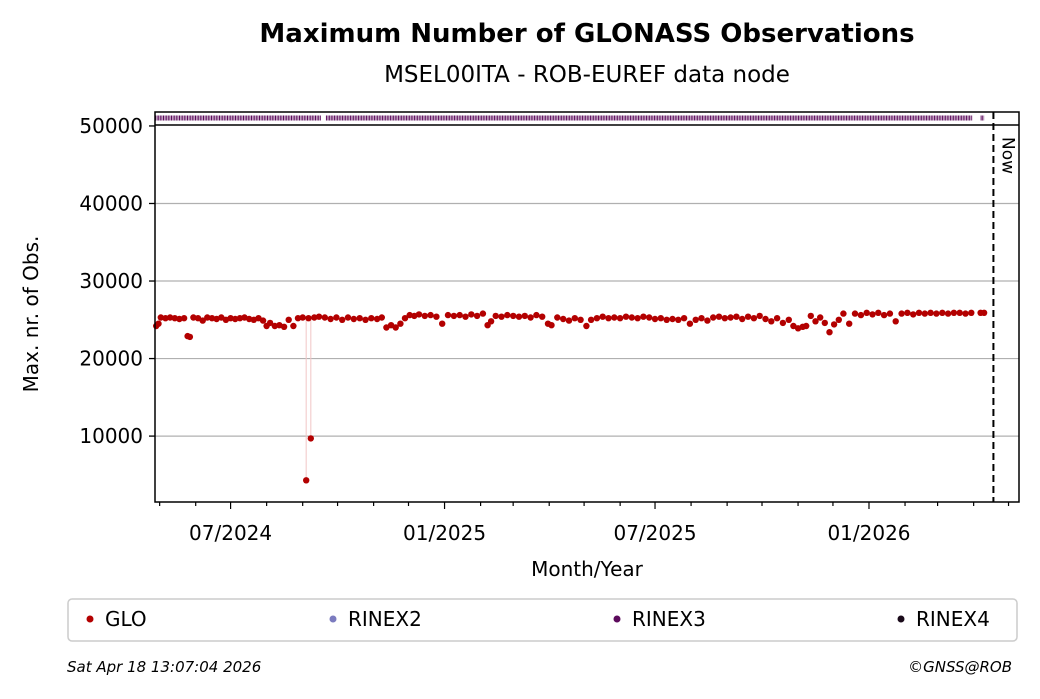  I want to click on x-tick-label: 01/2026, so click(868, 533).